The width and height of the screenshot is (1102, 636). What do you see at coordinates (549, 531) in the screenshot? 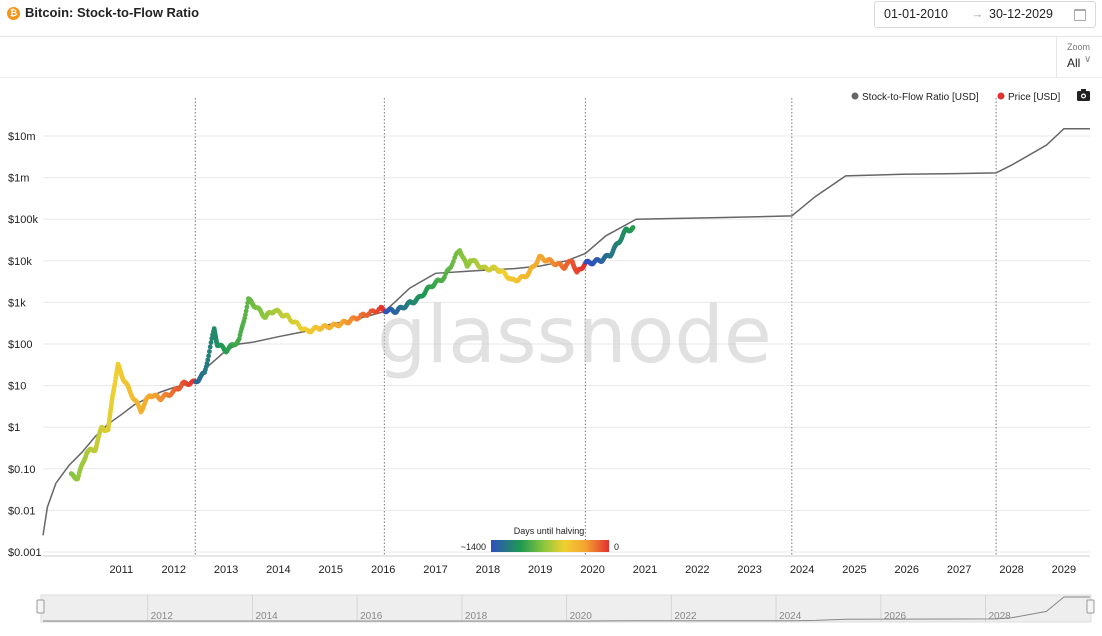
I see `colorbar-title: Days until halving` at bounding box center [549, 531].